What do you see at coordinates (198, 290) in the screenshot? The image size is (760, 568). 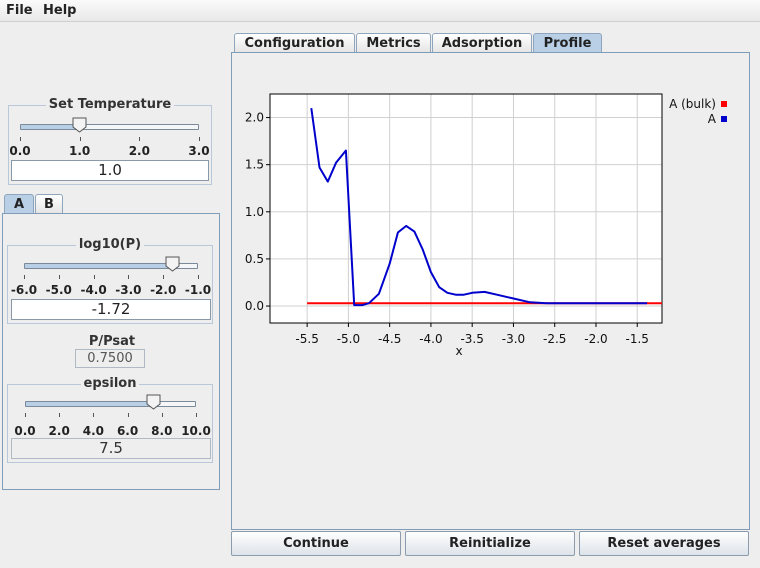 I see `log10p-tick-label: -1.0` at bounding box center [198, 290].